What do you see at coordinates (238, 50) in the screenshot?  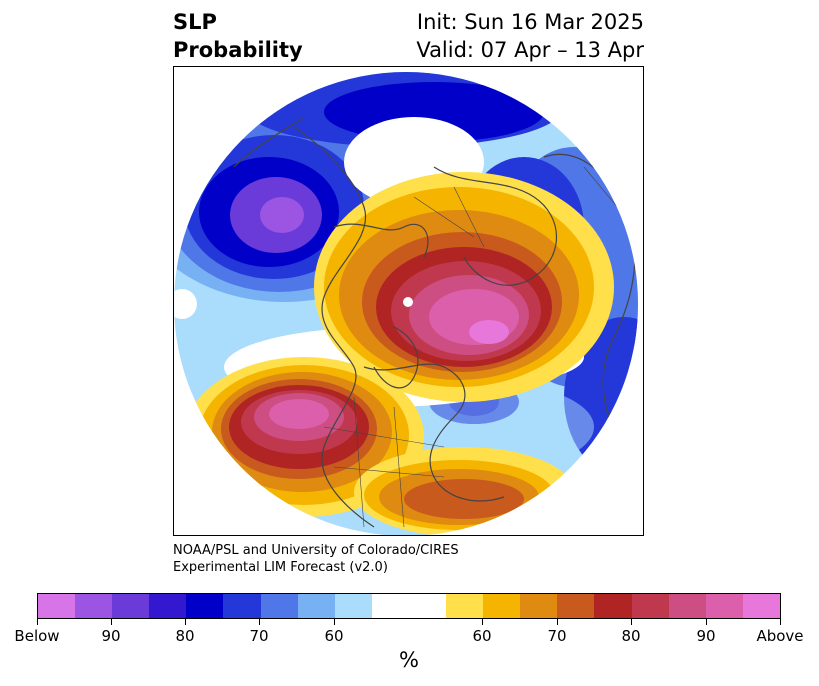 I see `title-type: Probability` at bounding box center [238, 50].